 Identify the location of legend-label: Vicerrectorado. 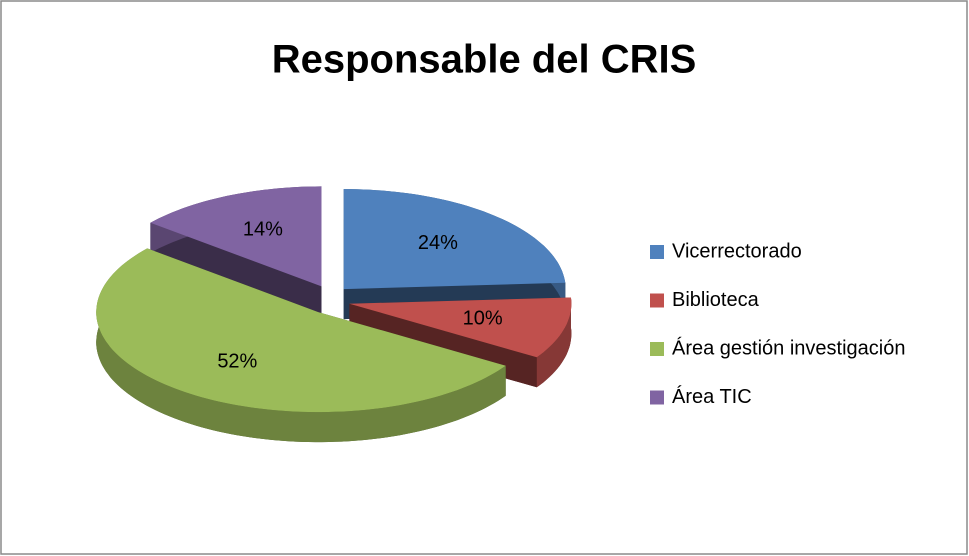
(737, 251).